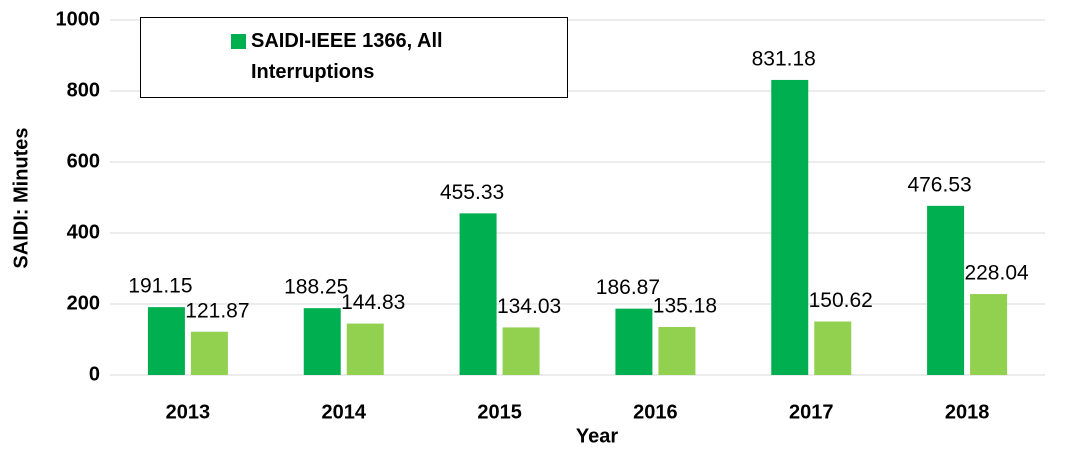  Describe the element at coordinates (967, 412) in the screenshot. I see `x-tick-label: 2018` at that location.